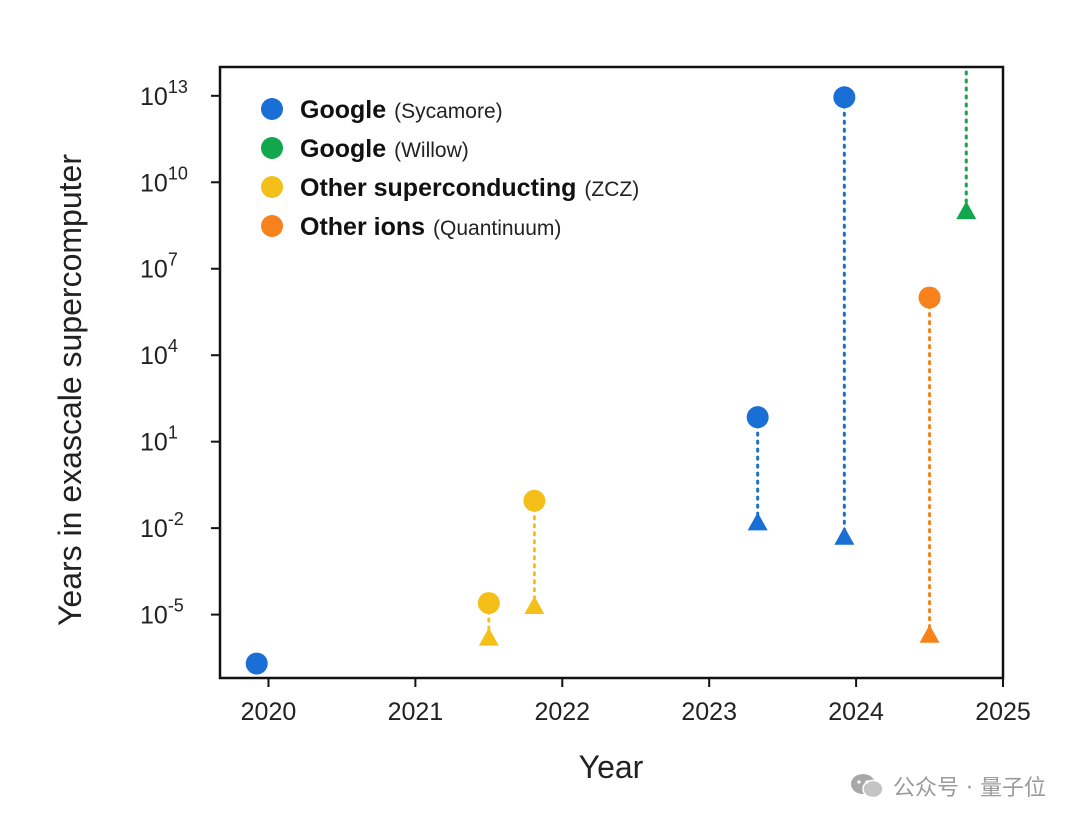 Image resolution: width=1080 pixels, height=828 pixels. I want to click on y-tick-label: 10⁻², so click(162, 526).